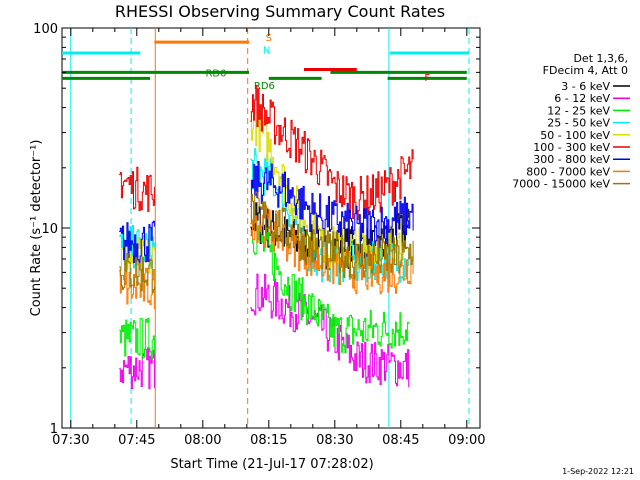 The image size is (640, 480). I want to click on legend-label-3: 25 - 50 keV, so click(578, 123).